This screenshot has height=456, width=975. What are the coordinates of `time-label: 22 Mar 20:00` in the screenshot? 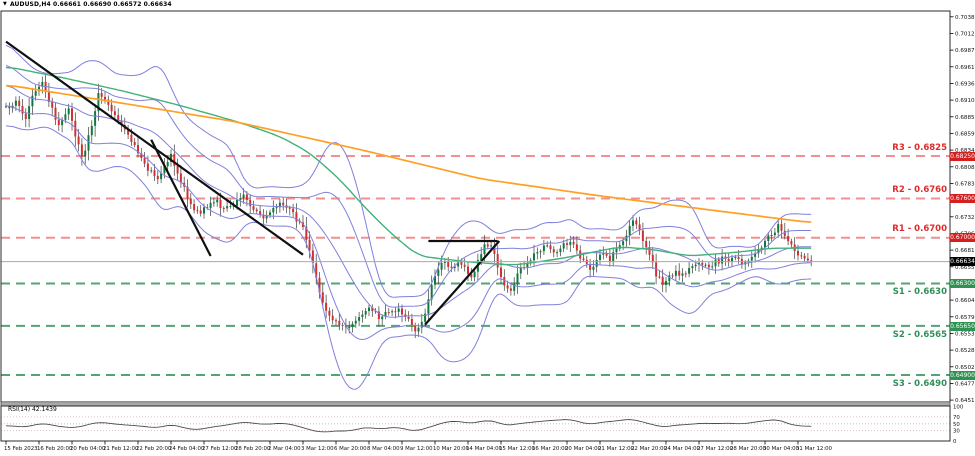 It's located at (649, 449).